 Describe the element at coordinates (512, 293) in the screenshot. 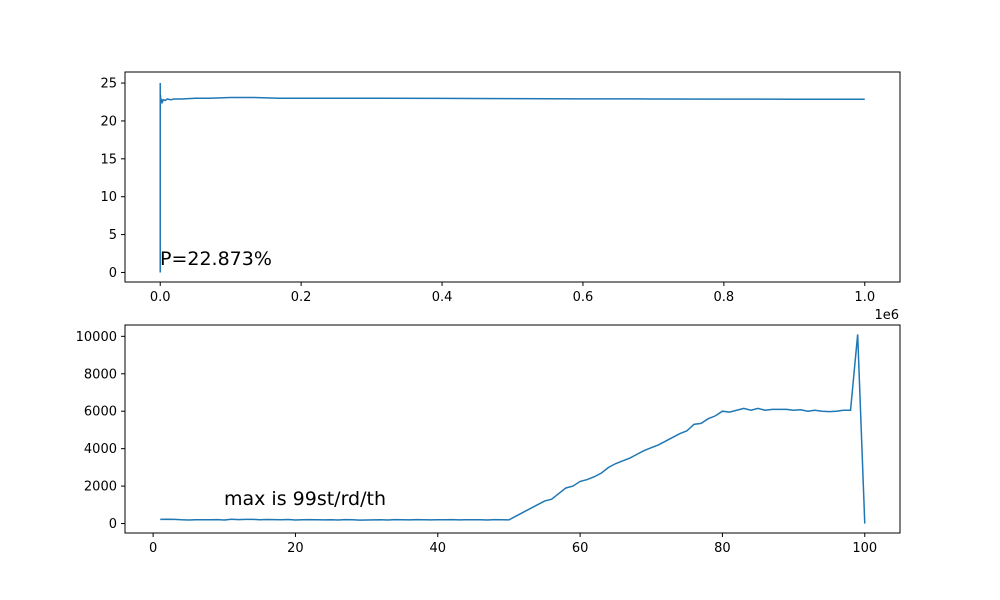

I see `top-x-axis: 0.0 0.2 0.4 0.6 0.8 1.0` at that location.